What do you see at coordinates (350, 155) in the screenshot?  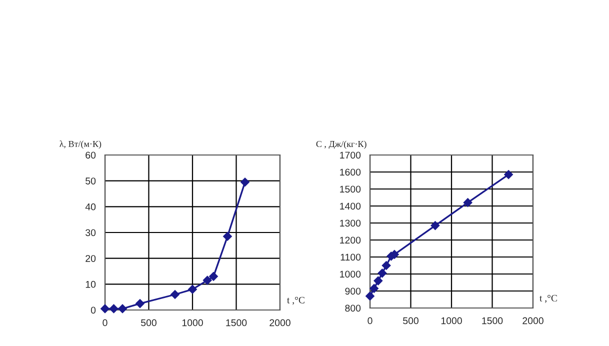 I see `y-tick-label: 1700` at bounding box center [350, 155].